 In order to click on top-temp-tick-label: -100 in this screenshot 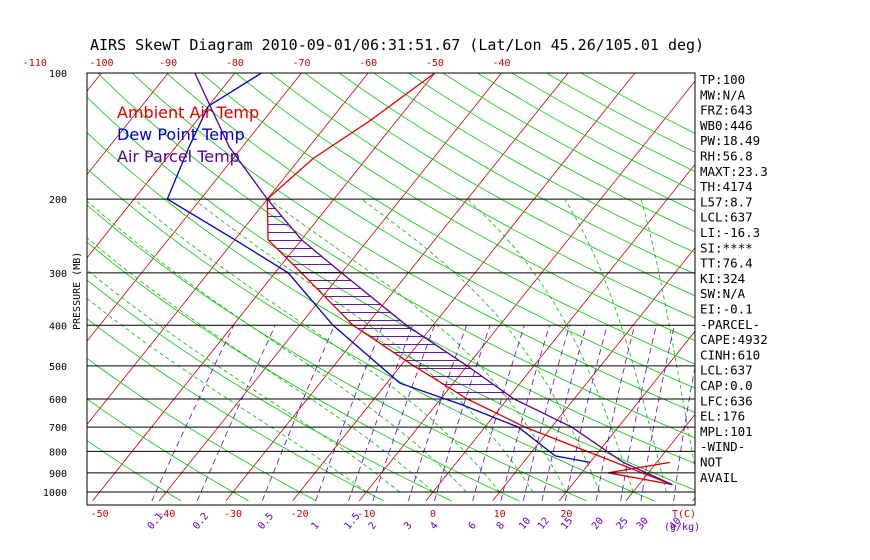, I will do `click(101, 63)`.